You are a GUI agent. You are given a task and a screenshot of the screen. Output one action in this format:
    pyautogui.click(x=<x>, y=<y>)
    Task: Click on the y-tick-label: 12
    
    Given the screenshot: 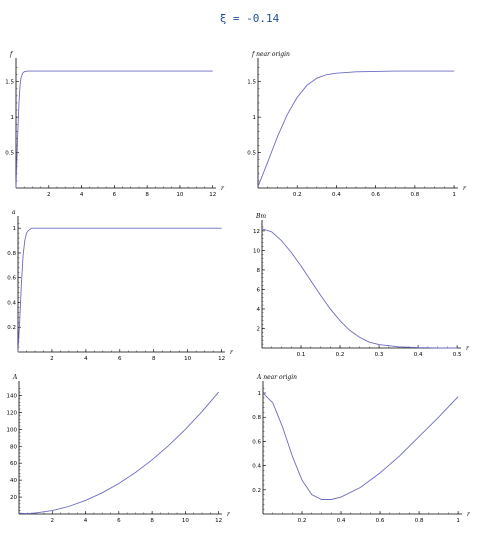 What is the action you would take?
    pyautogui.click(x=256, y=232)
    